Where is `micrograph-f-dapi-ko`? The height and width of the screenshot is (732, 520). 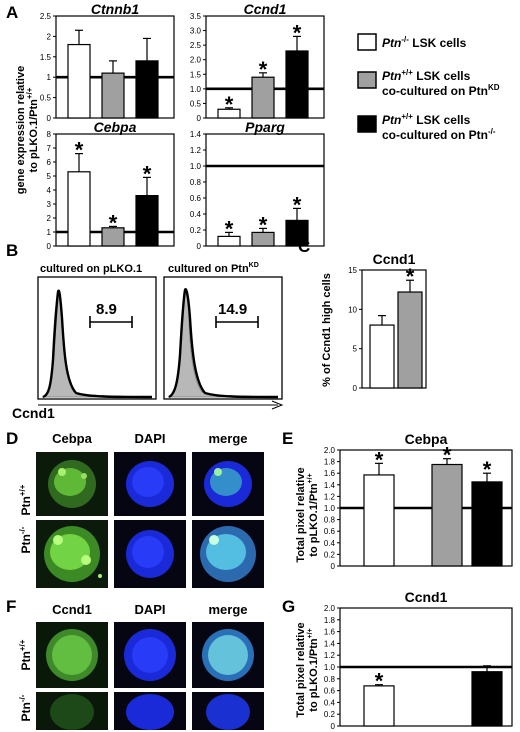 micrograph-f-dapi-ko is located at coordinates (150, 711).